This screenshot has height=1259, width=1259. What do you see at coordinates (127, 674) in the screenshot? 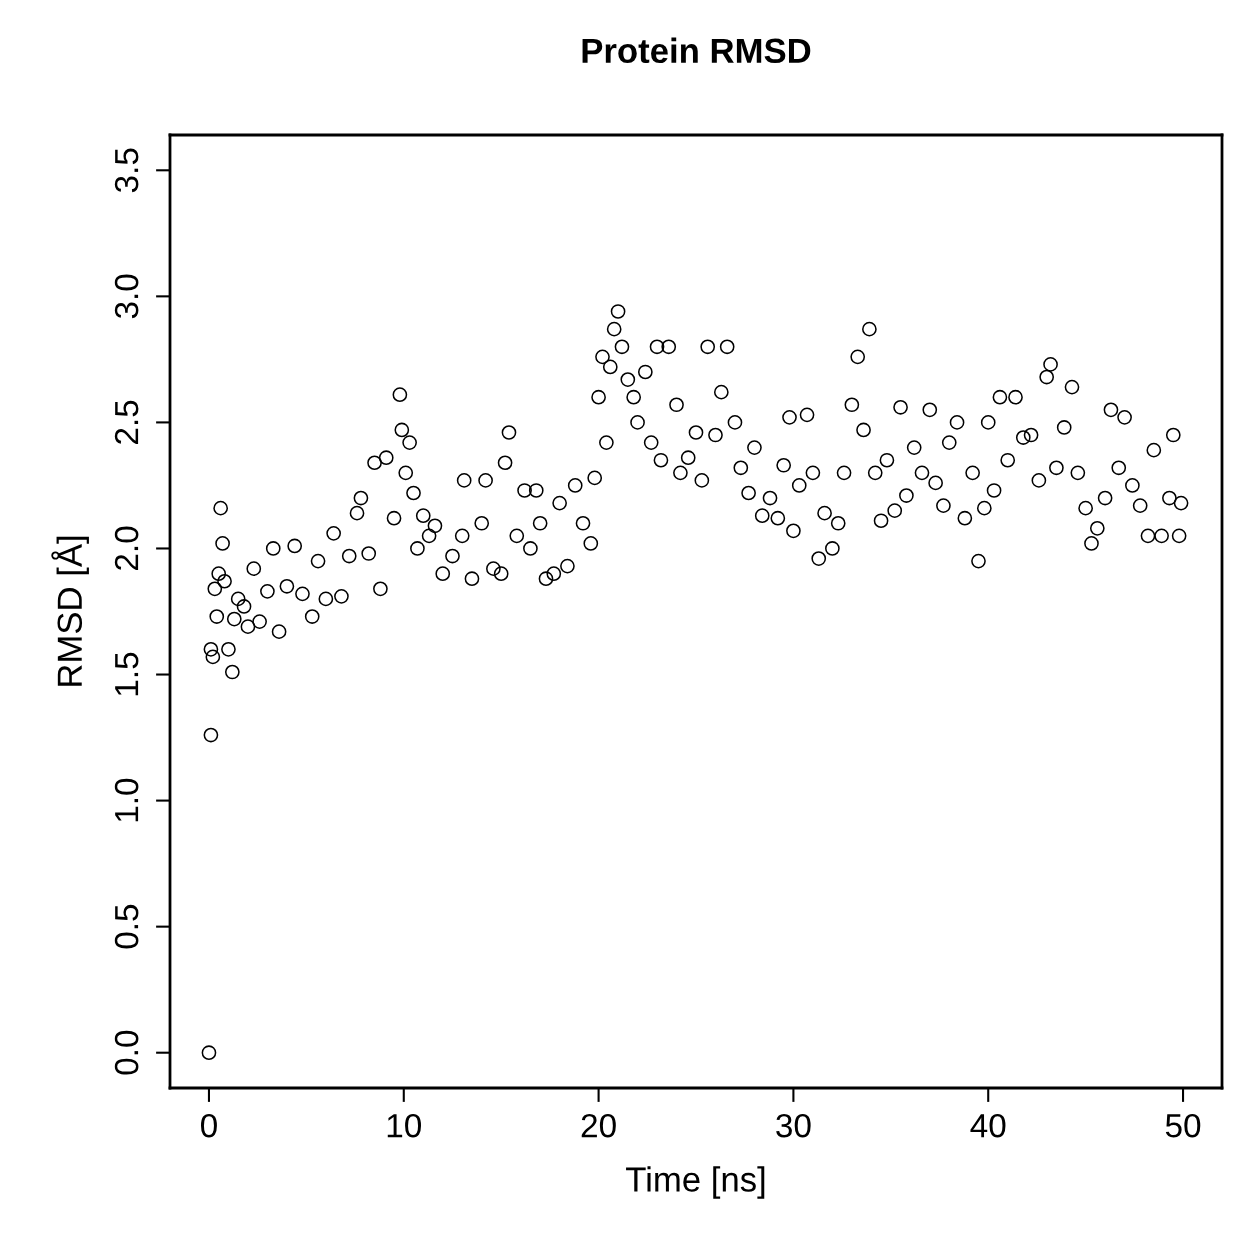
I see `y-tick-label: 1.5` at bounding box center [127, 674].